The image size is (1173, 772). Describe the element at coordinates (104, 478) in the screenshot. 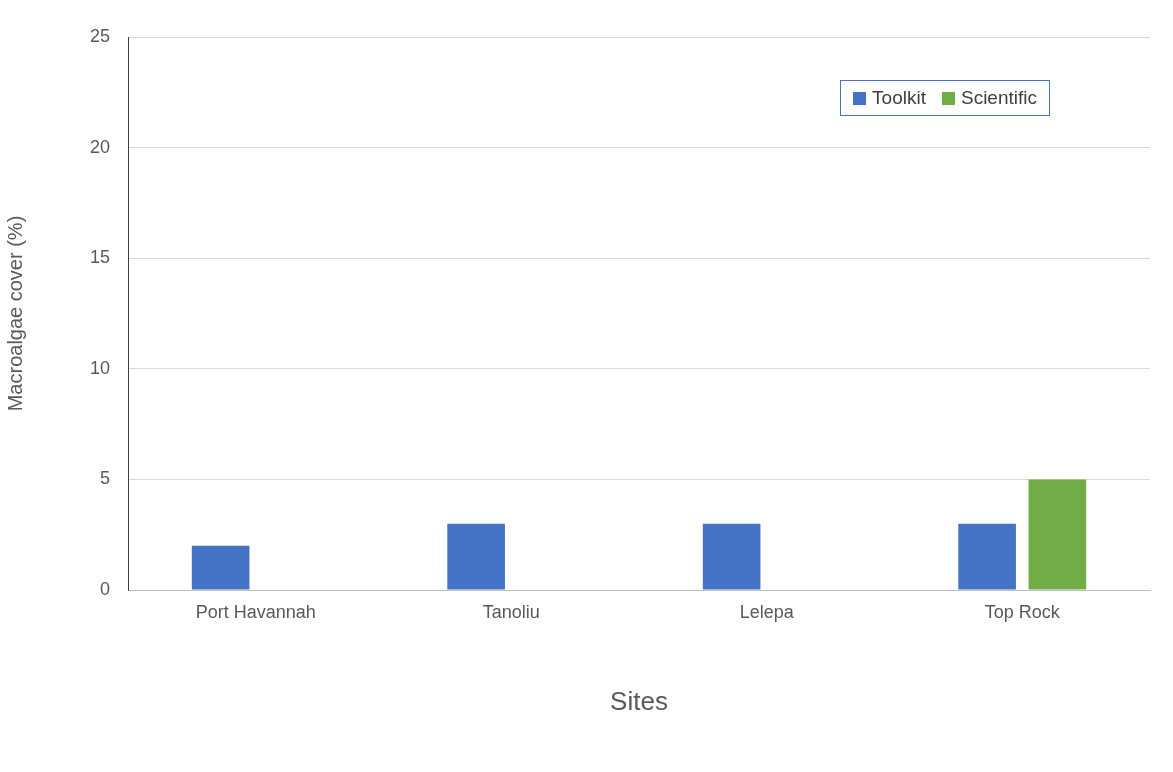

I see `y-tick-label: 5` at that location.